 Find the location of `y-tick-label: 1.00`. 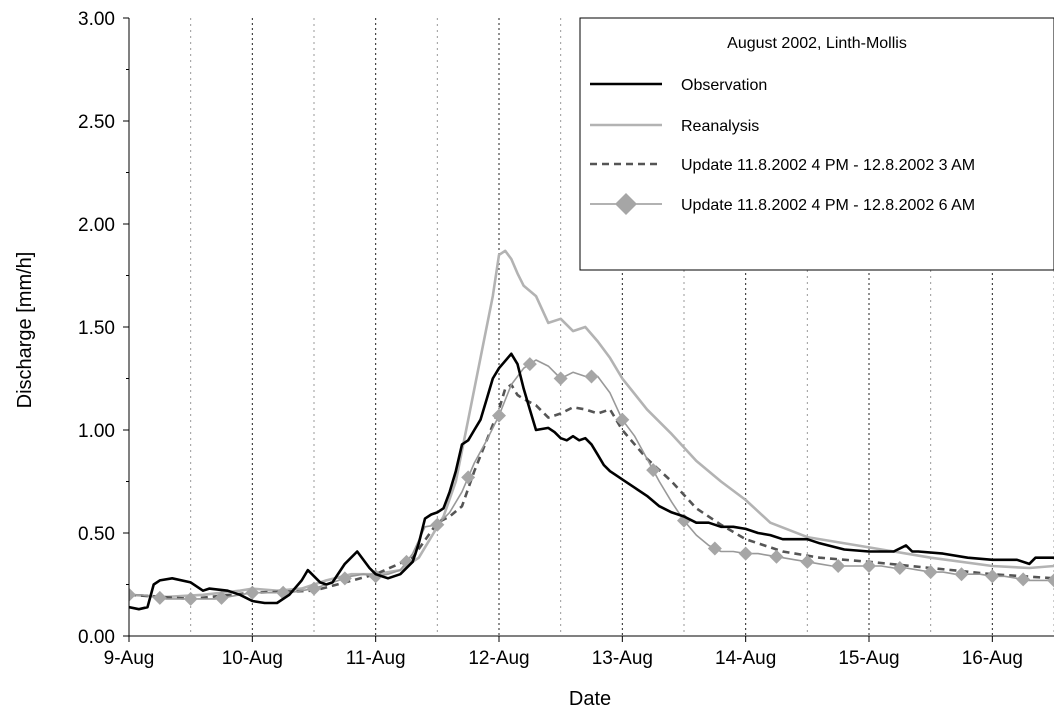

y-tick-label: 1.00 is located at coordinates (96, 431).